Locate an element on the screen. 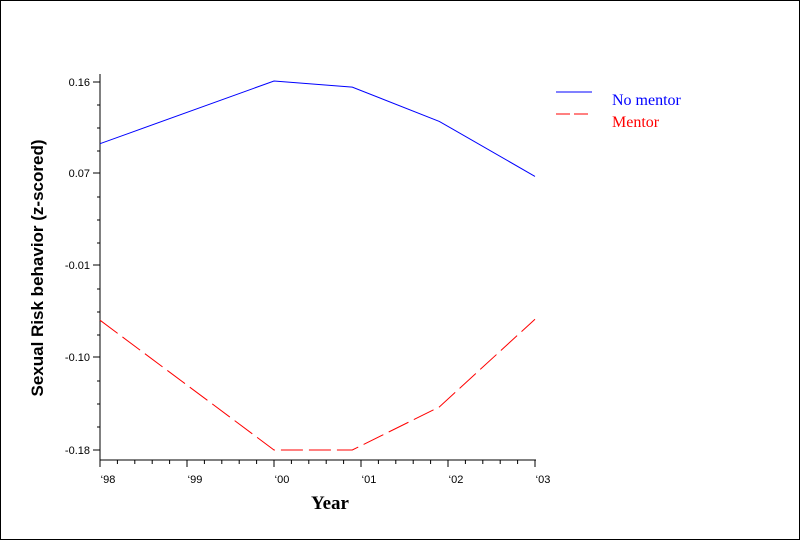 Image resolution: width=800 pixels, height=540 pixels. x-tick-label: ‘00 is located at coordinates (282, 480).